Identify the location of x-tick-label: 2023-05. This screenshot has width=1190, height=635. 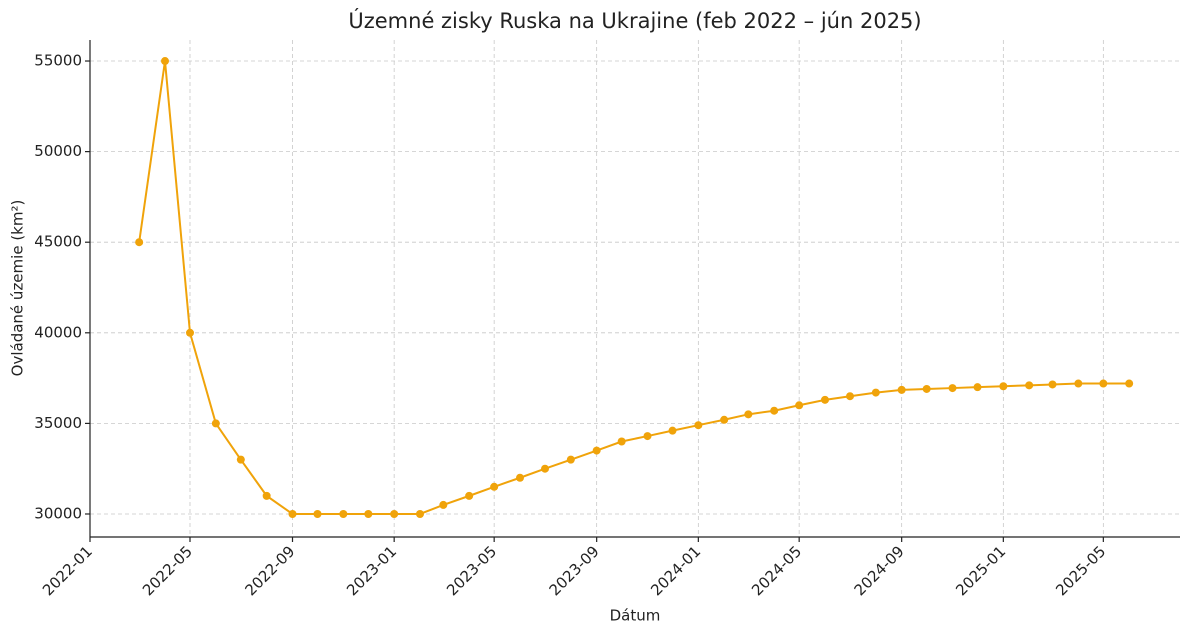
(471, 570).